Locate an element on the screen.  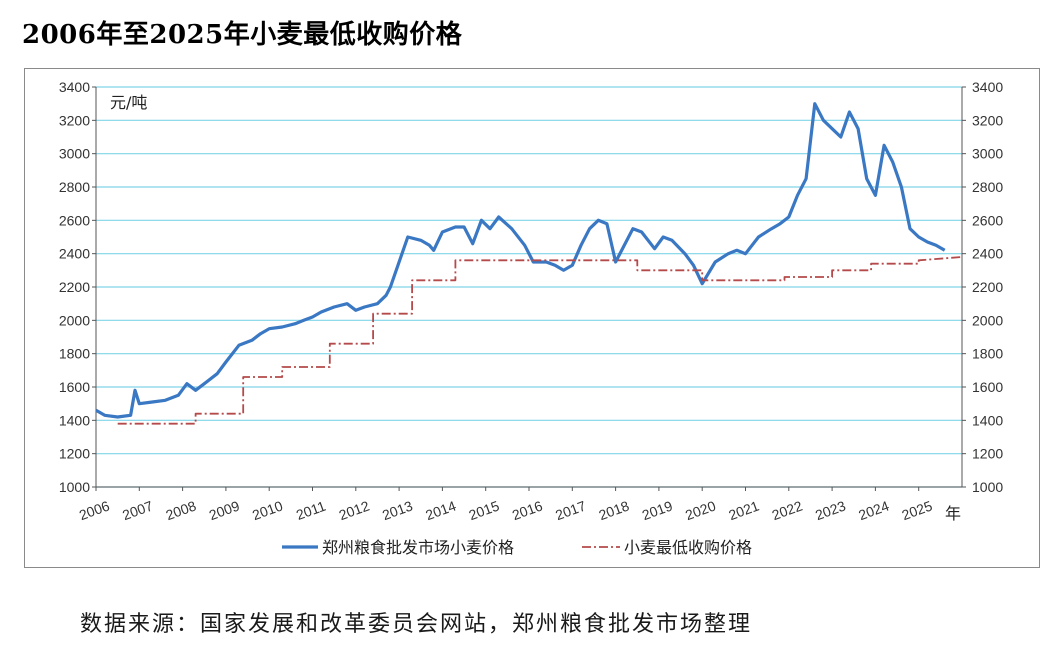
y-tick-label-left: 3400 is located at coordinates (74, 87).